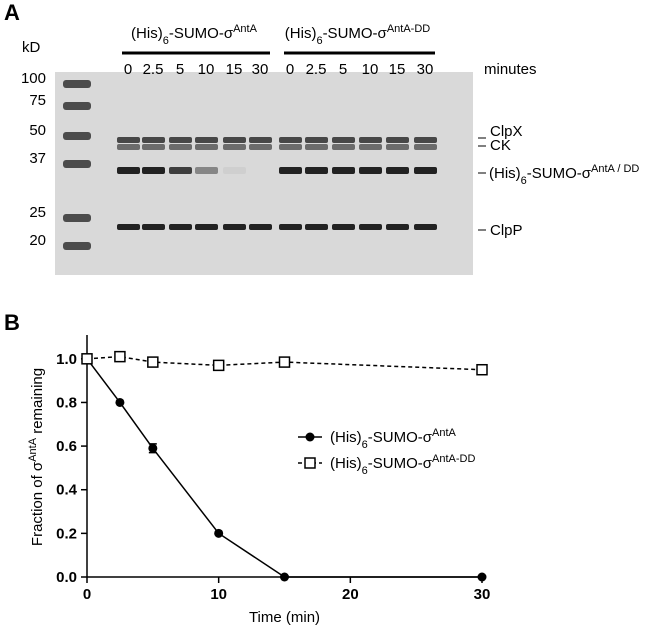  Describe the element at coordinates (510, 69) in the screenshot. I see `lanes-unit: minutes` at that location.